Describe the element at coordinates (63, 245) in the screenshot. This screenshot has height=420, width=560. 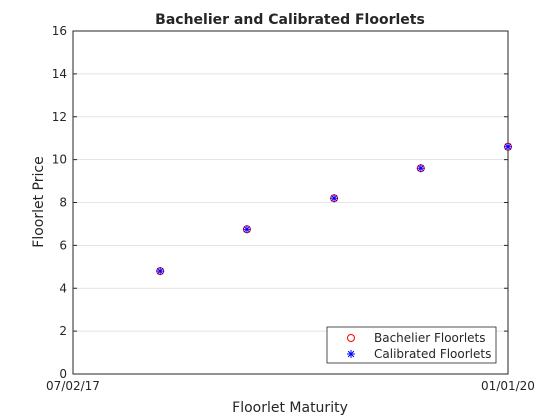
I see `y-tick-label: 6` at that location.